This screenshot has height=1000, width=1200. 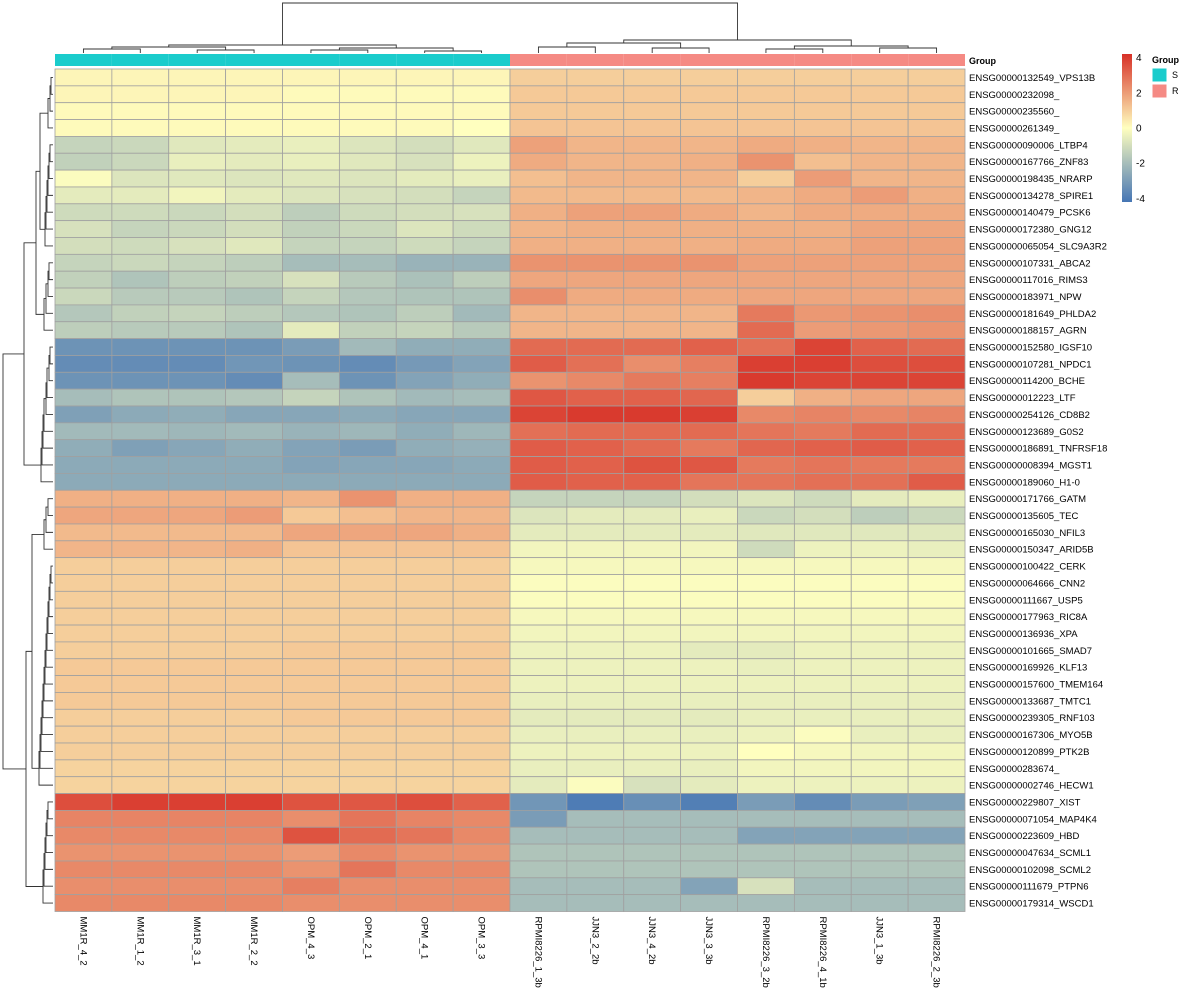 What do you see at coordinates (765, 952) in the screenshot?
I see `column-label: RPMI8226_3_2b` at bounding box center [765, 952].